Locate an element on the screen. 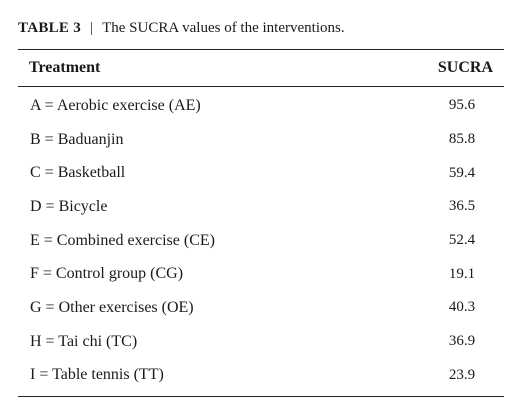  sucra-cell: 40.3 is located at coordinates (462, 307).